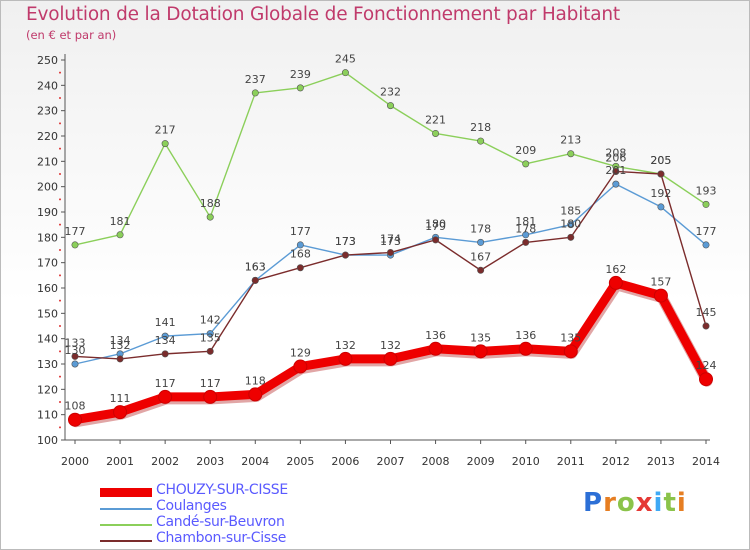  I want to click on data-label: 118, so click(255, 380).